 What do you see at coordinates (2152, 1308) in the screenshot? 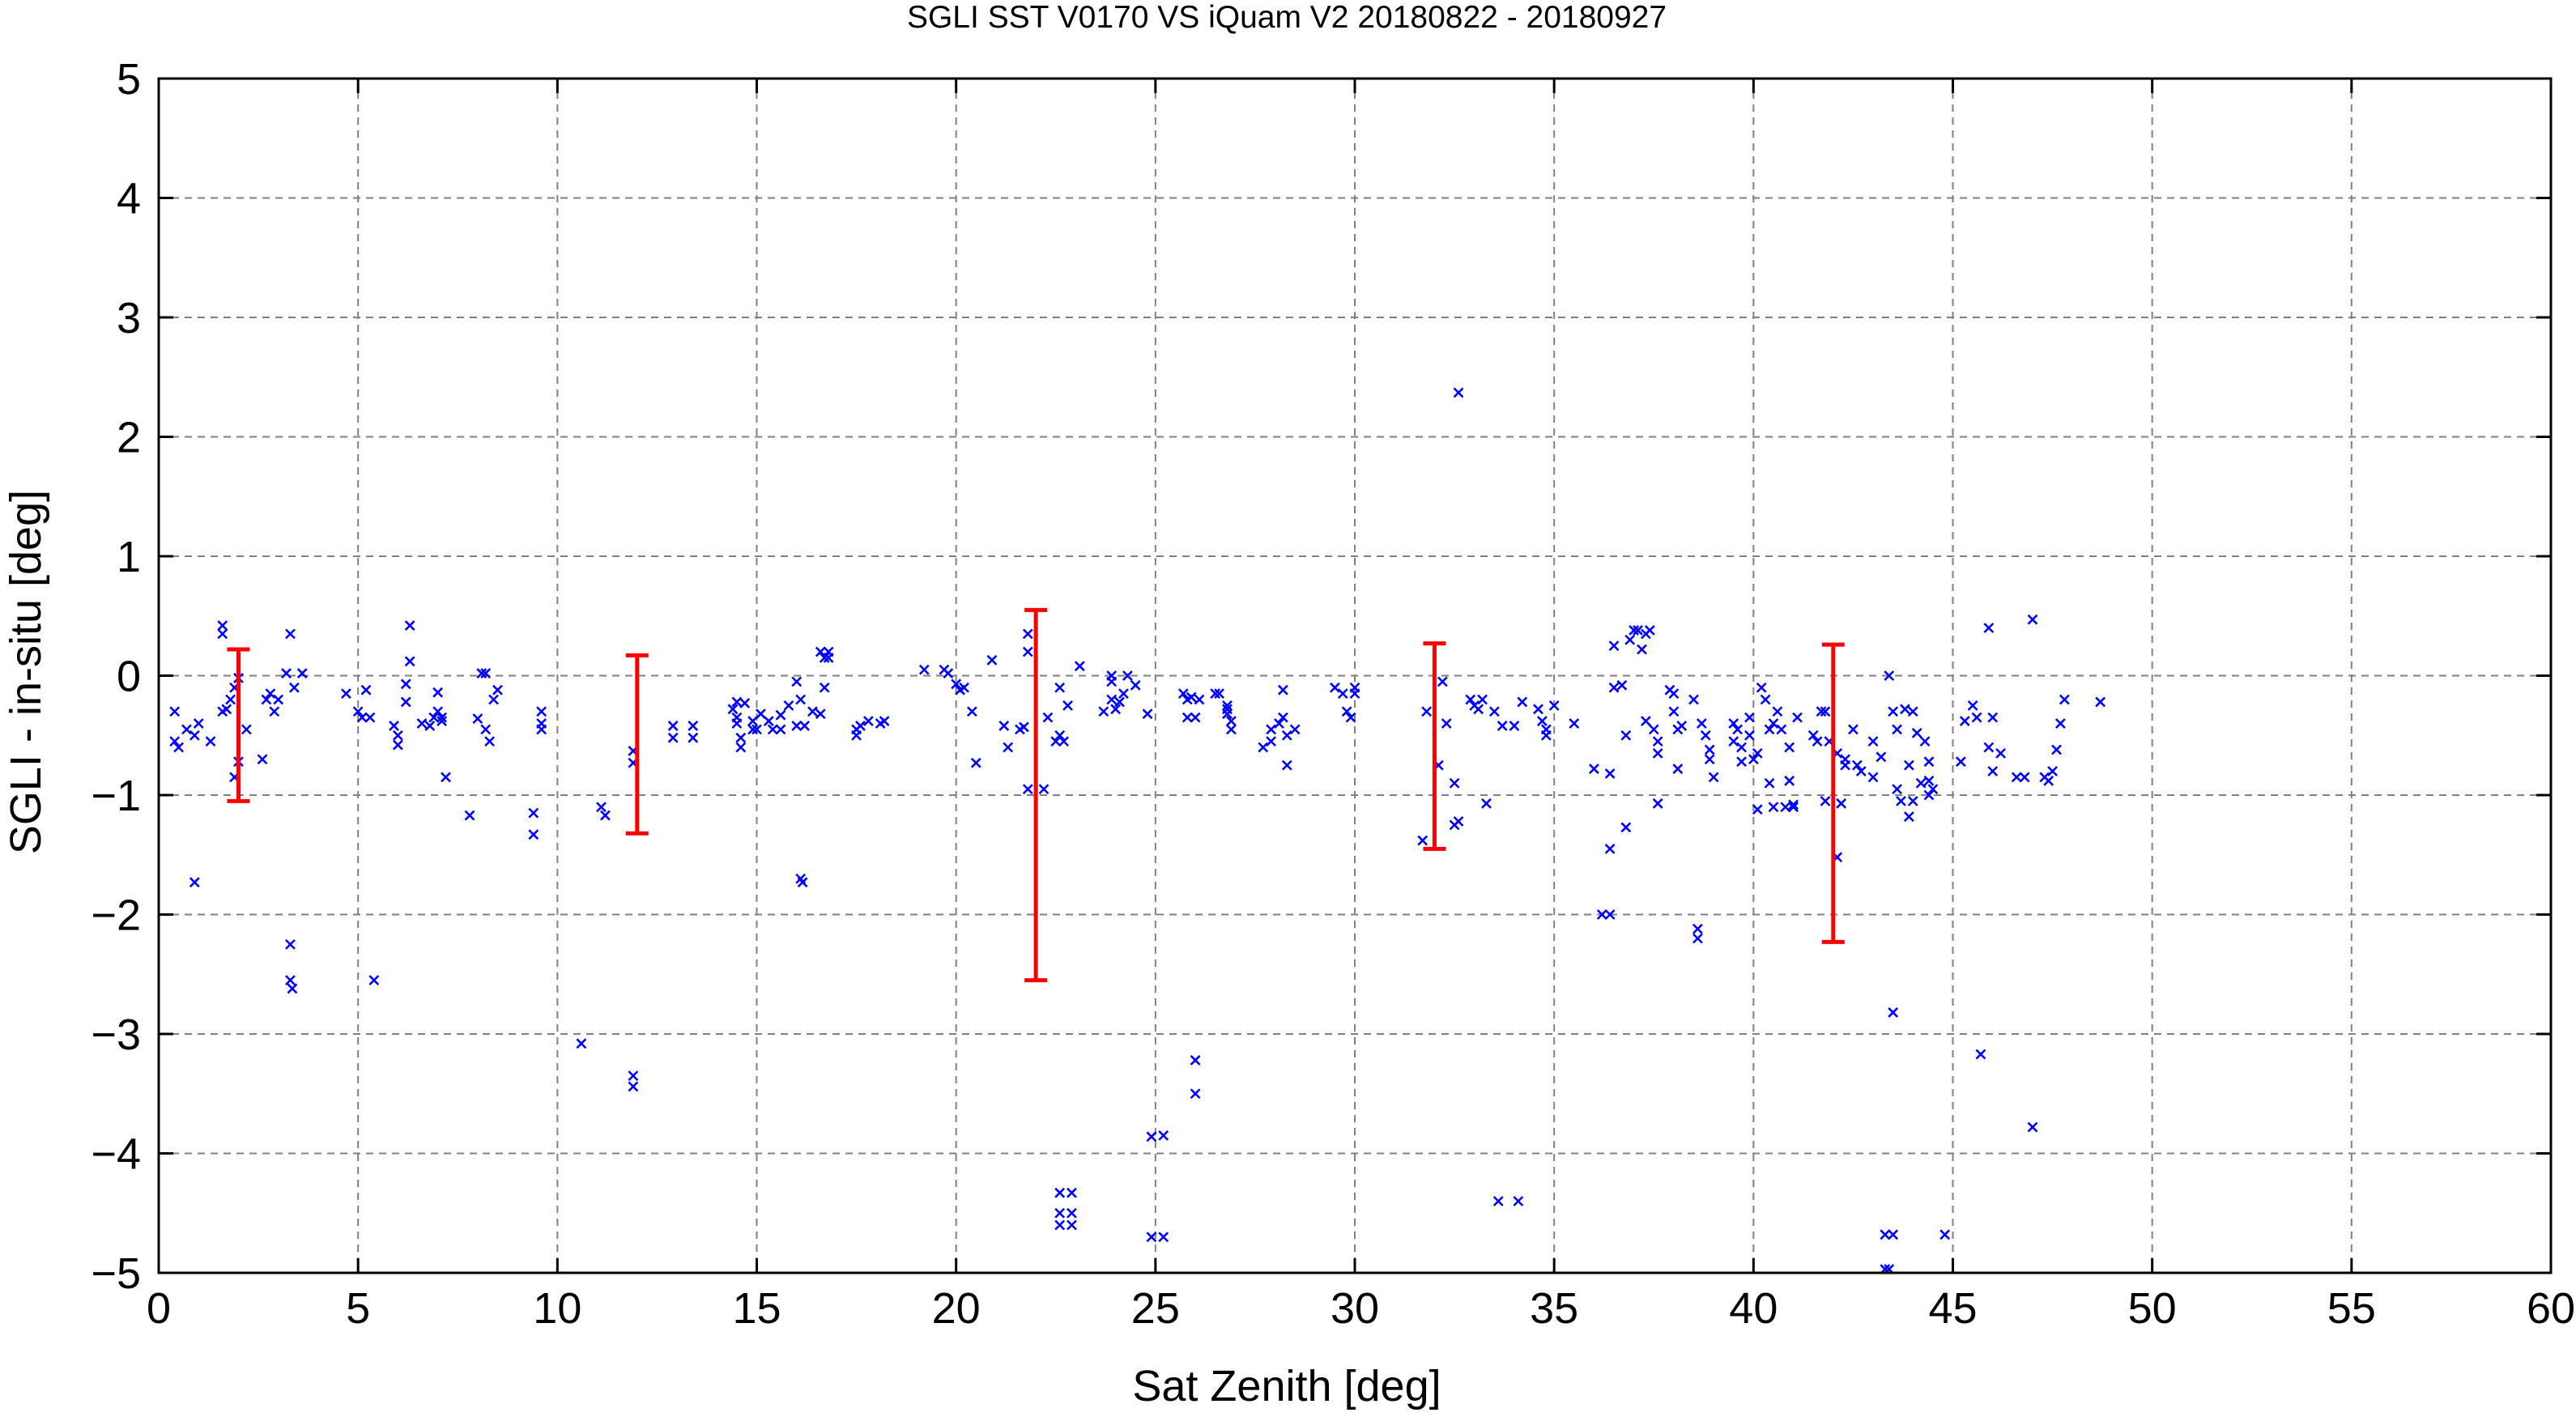
I see `x-tick-label: 50` at bounding box center [2152, 1308].